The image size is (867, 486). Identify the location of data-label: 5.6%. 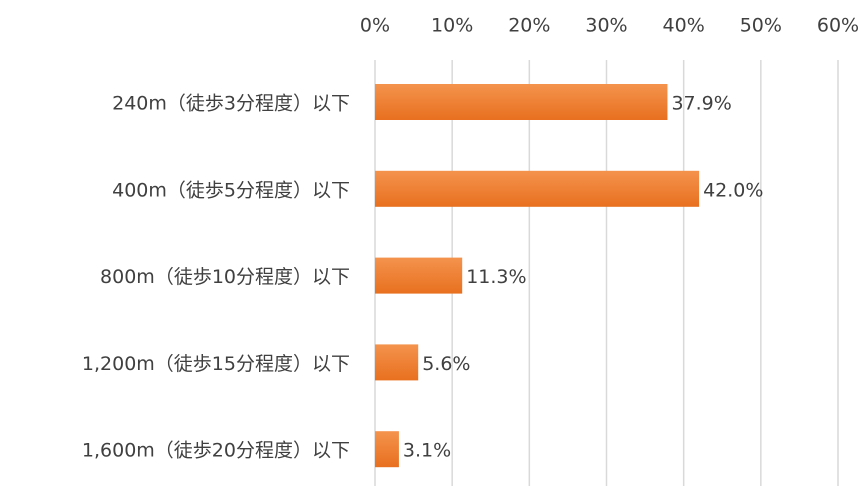
(446, 364).